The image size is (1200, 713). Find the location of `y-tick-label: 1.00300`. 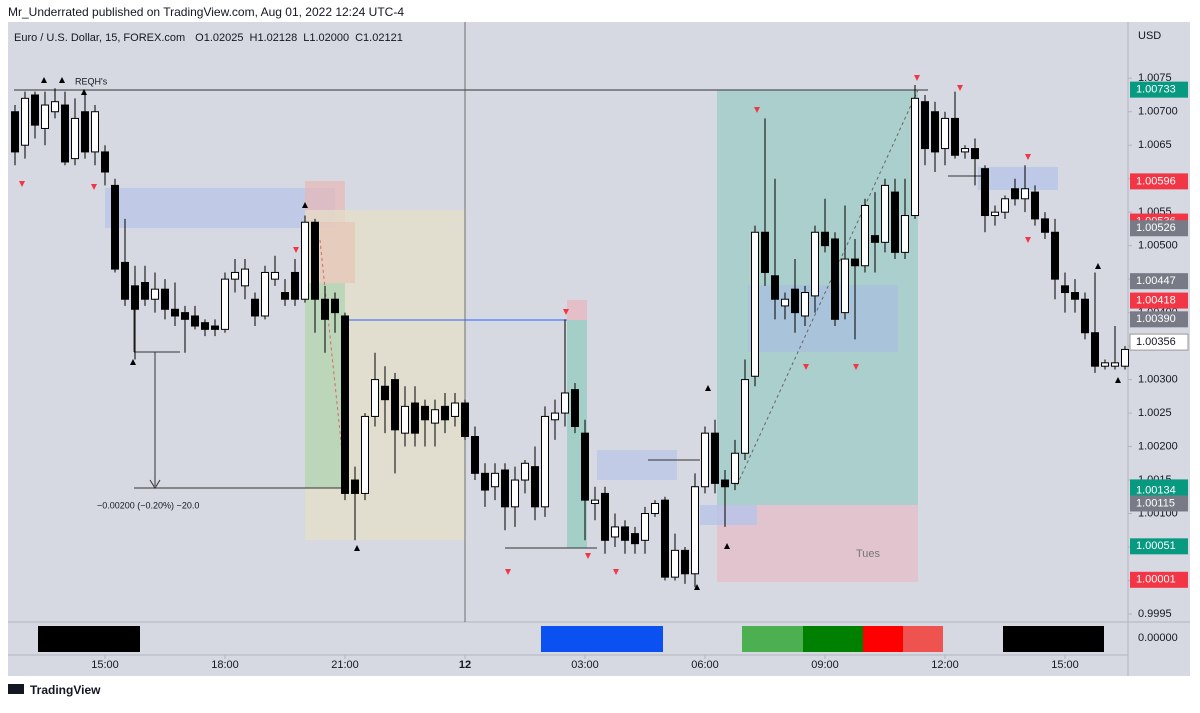

y-tick-label: 1.00300 is located at coordinates (1158, 379).